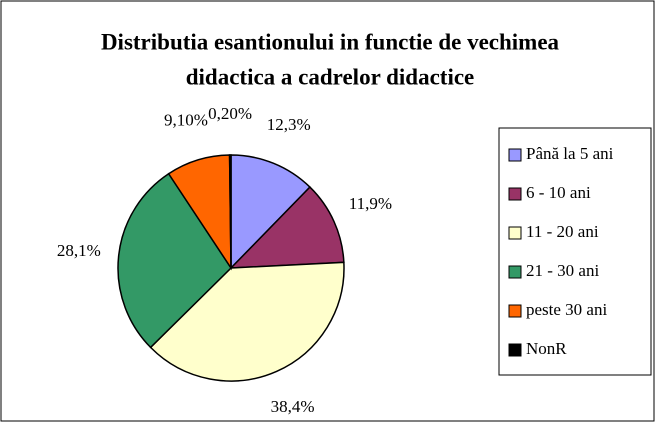  I want to click on legend-label: Până la 5 ani, so click(570, 153).